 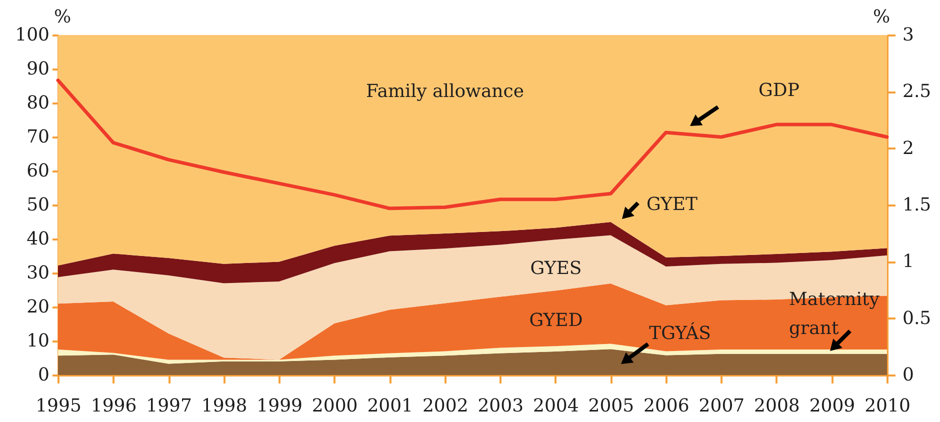 What do you see at coordinates (777, 406) in the screenshot?
I see `x-tick-label: 2008` at bounding box center [777, 406].